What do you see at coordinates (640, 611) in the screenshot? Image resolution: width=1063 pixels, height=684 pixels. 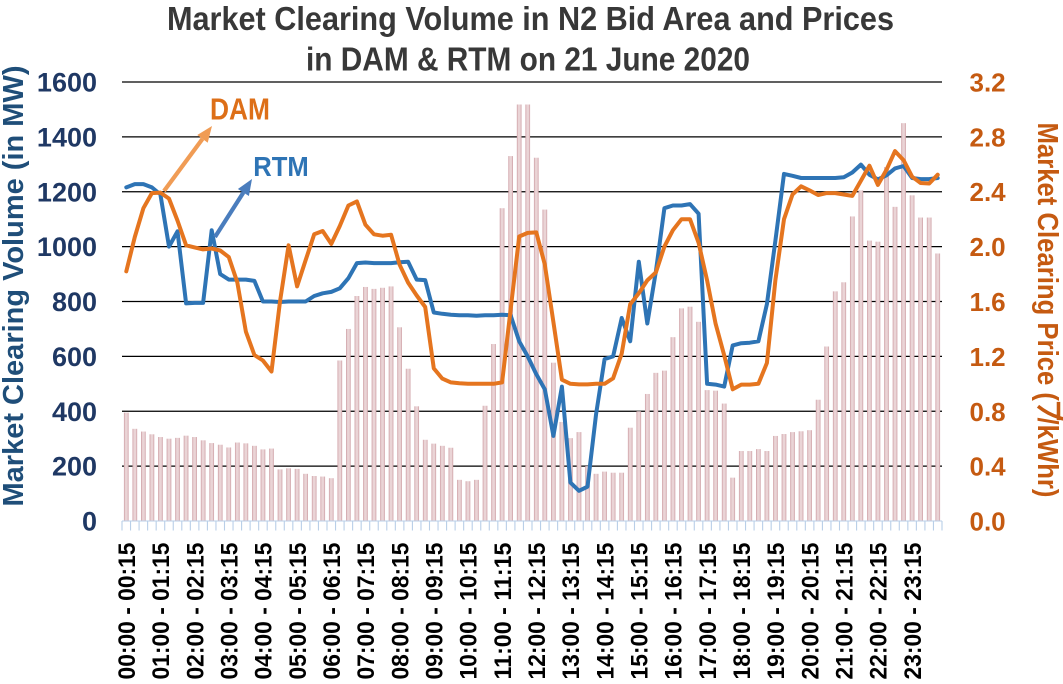 I see `svg-text: 15:00 - 15:15` at bounding box center [640, 611].